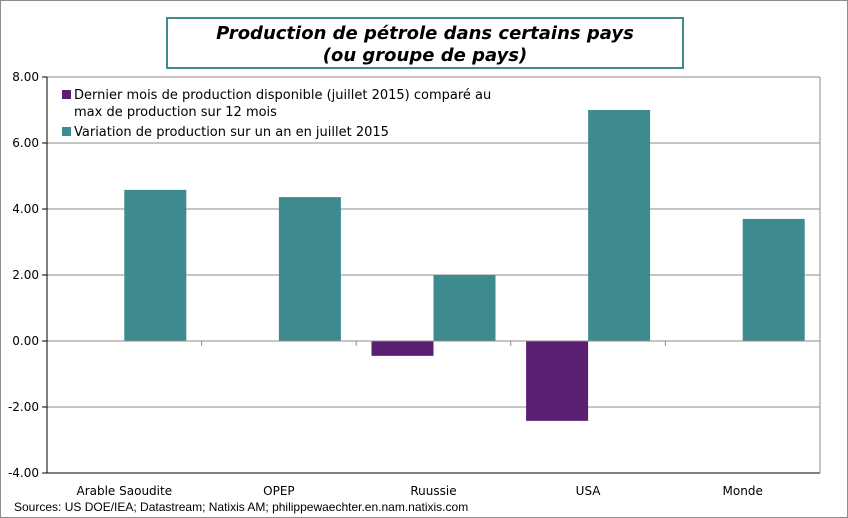 The width and height of the screenshot is (848, 518). What do you see at coordinates (25, 341) in the screenshot?
I see `y-tick-label: 0.00` at bounding box center [25, 341].